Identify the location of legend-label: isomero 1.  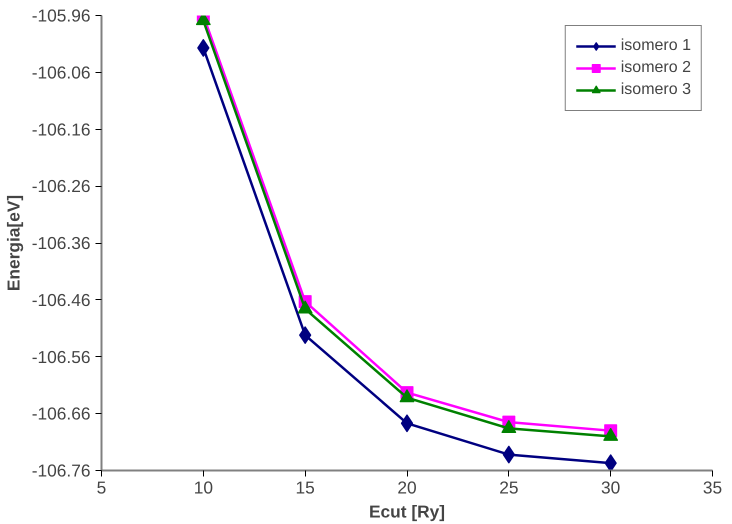
(655, 46).